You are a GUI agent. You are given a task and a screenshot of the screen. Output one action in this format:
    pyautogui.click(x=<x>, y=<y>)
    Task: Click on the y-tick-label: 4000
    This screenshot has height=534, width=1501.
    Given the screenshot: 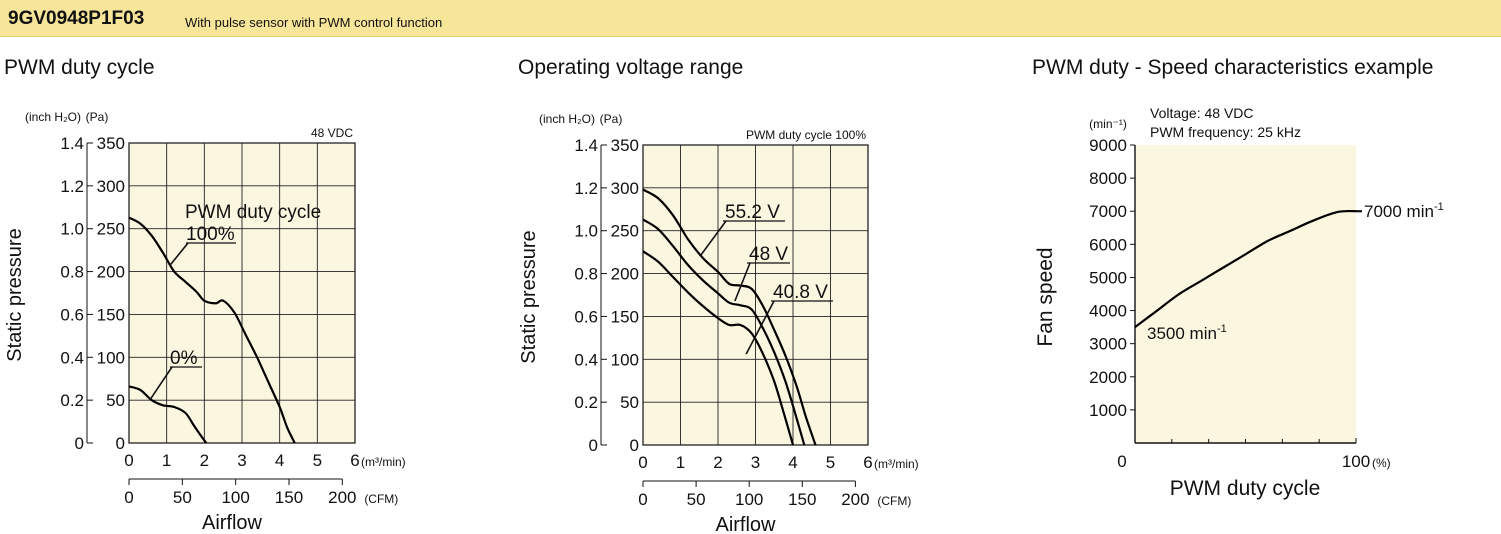 What is the action you would take?
    pyautogui.click(x=1108, y=311)
    